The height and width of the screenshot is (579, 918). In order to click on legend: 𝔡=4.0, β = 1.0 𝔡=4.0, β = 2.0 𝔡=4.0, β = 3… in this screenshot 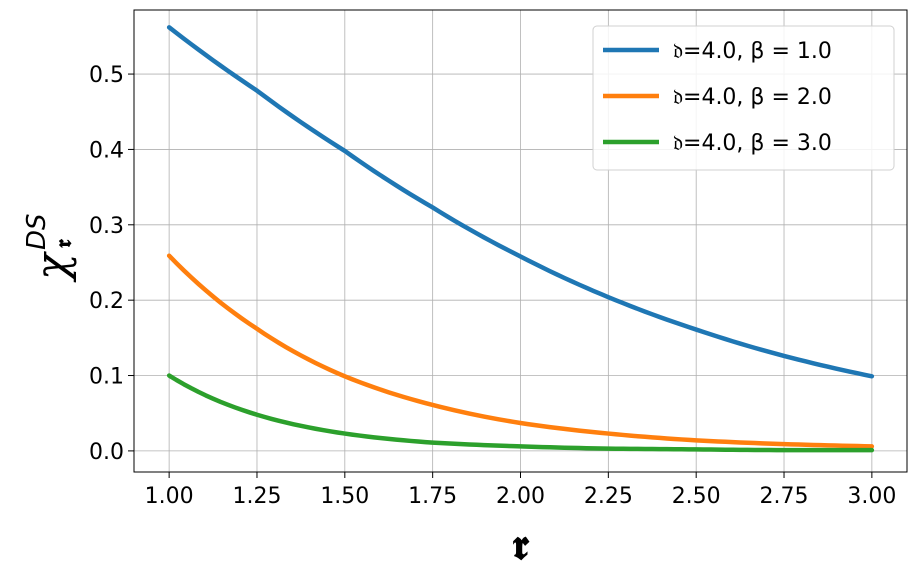, I will do `click(743, 98)`.